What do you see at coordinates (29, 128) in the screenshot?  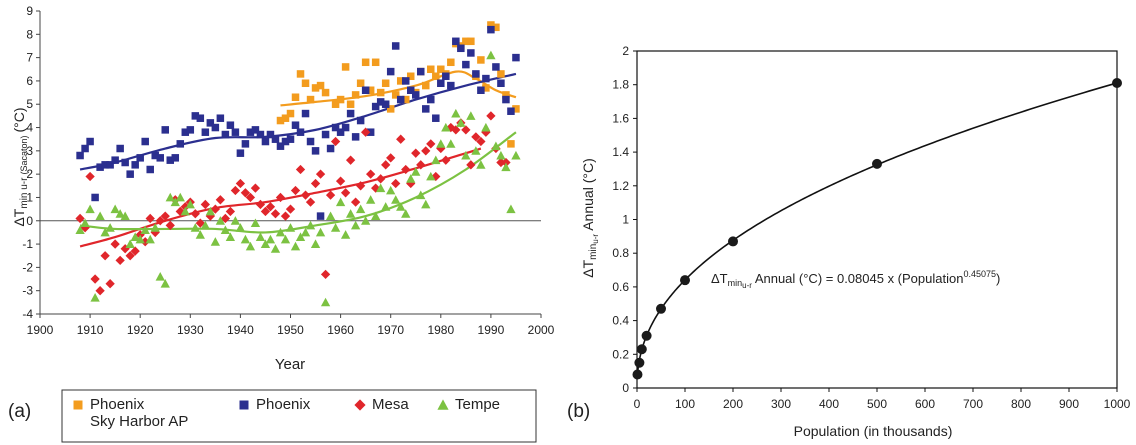 I see `y-tick-label: 4` at bounding box center [29, 128].